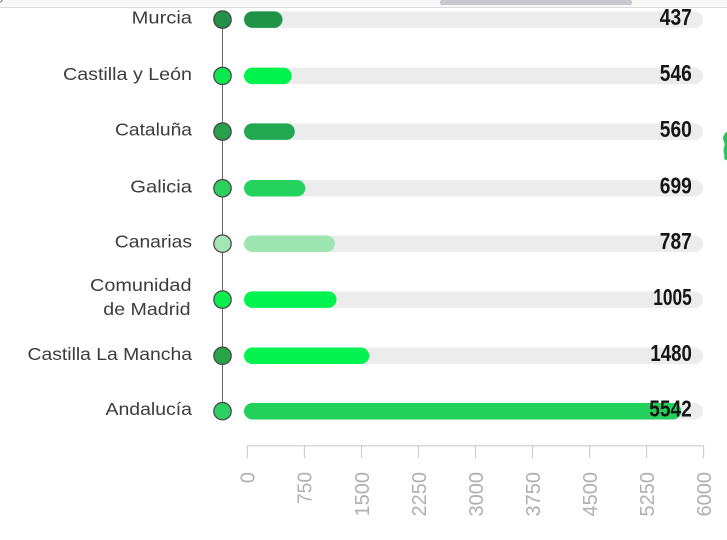 Image resolution: width=727 pixels, height=540 pixels. Describe the element at coordinates (670, 408) in the screenshot. I see `svg-text: 5542` at that location.